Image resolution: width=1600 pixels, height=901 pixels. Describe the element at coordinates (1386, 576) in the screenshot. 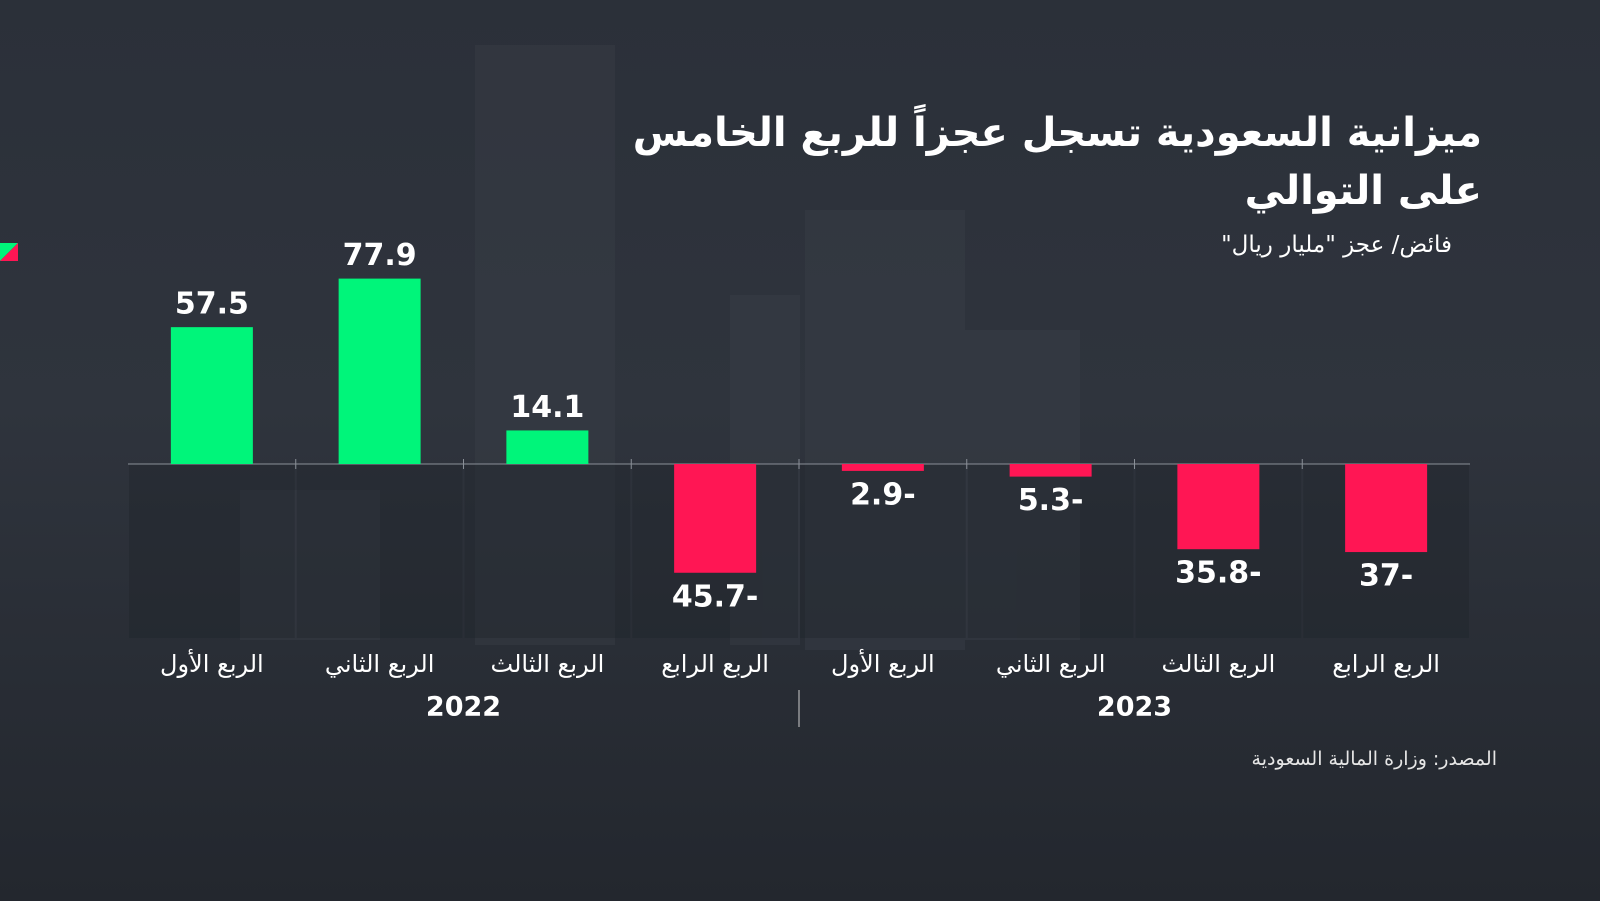

I see `value-label: 37-` at that location.